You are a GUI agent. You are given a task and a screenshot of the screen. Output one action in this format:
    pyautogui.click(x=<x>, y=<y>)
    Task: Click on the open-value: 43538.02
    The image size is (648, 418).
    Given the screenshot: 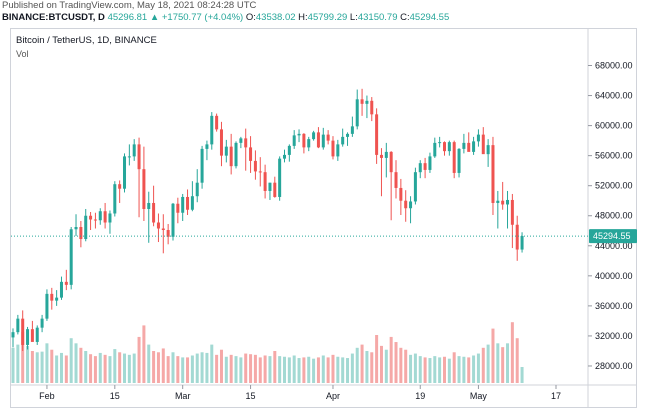 What is the action you would take?
    pyautogui.click(x=275, y=17)
    